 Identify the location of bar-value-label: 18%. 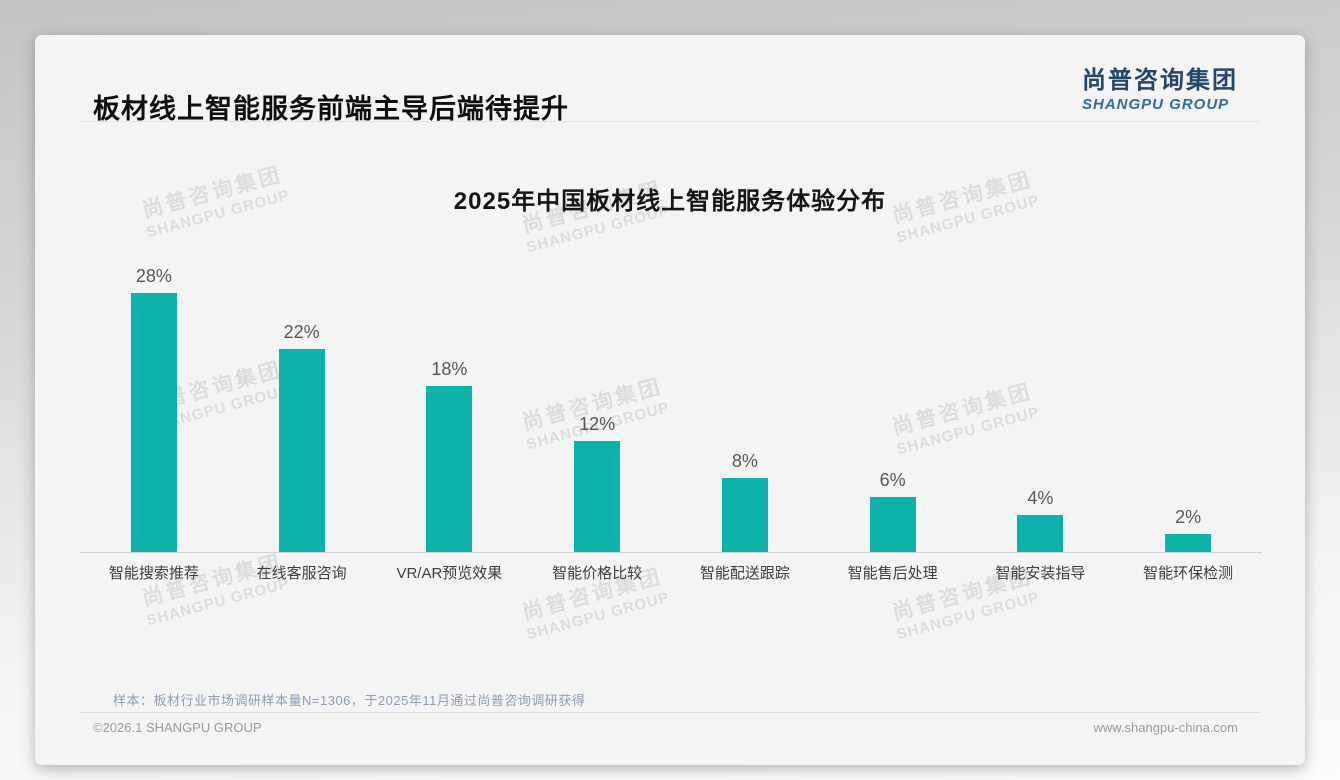
(449, 368).